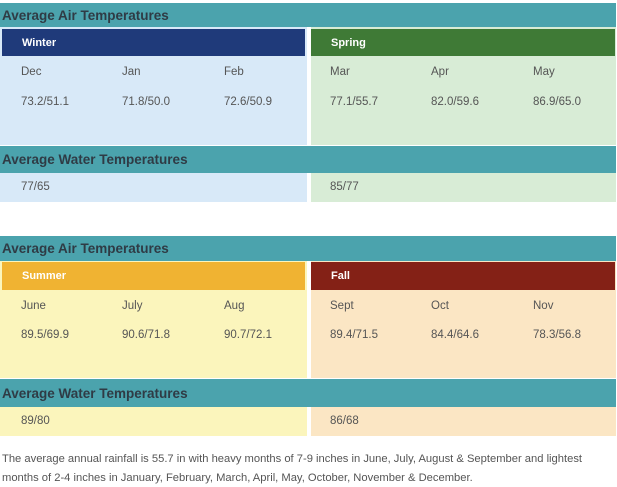  What do you see at coordinates (234, 72) in the screenshot?
I see `winter-month: Feb` at bounding box center [234, 72].